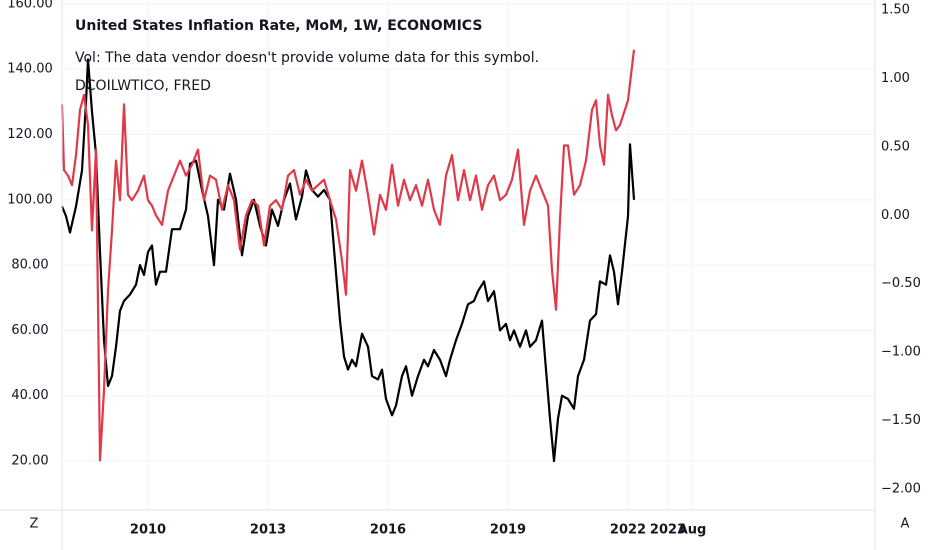  I want to click on annotation: DCOILWTICO, FRED, so click(143, 86).